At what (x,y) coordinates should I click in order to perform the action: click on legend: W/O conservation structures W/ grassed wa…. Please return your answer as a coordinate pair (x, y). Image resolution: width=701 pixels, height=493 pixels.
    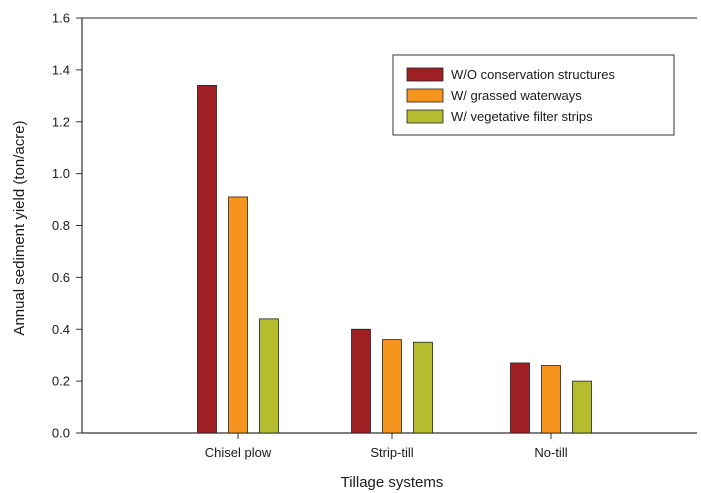
    Looking at the image, I should click on (533, 95).